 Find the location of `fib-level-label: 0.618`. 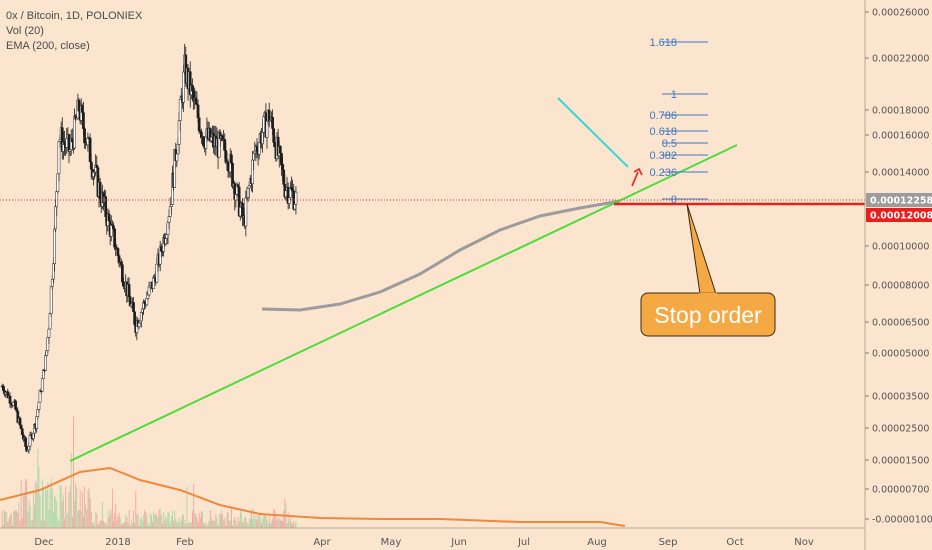

fib-level-label: 0.618 is located at coordinates (663, 132).